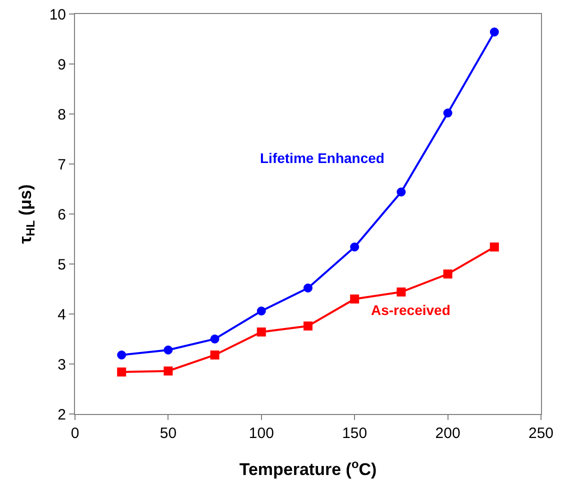 The height and width of the screenshot is (479, 561). What do you see at coordinates (308, 467) in the screenshot?
I see `x-axis-title: Temperature ($^{o}$C)` at bounding box center [308, 467].